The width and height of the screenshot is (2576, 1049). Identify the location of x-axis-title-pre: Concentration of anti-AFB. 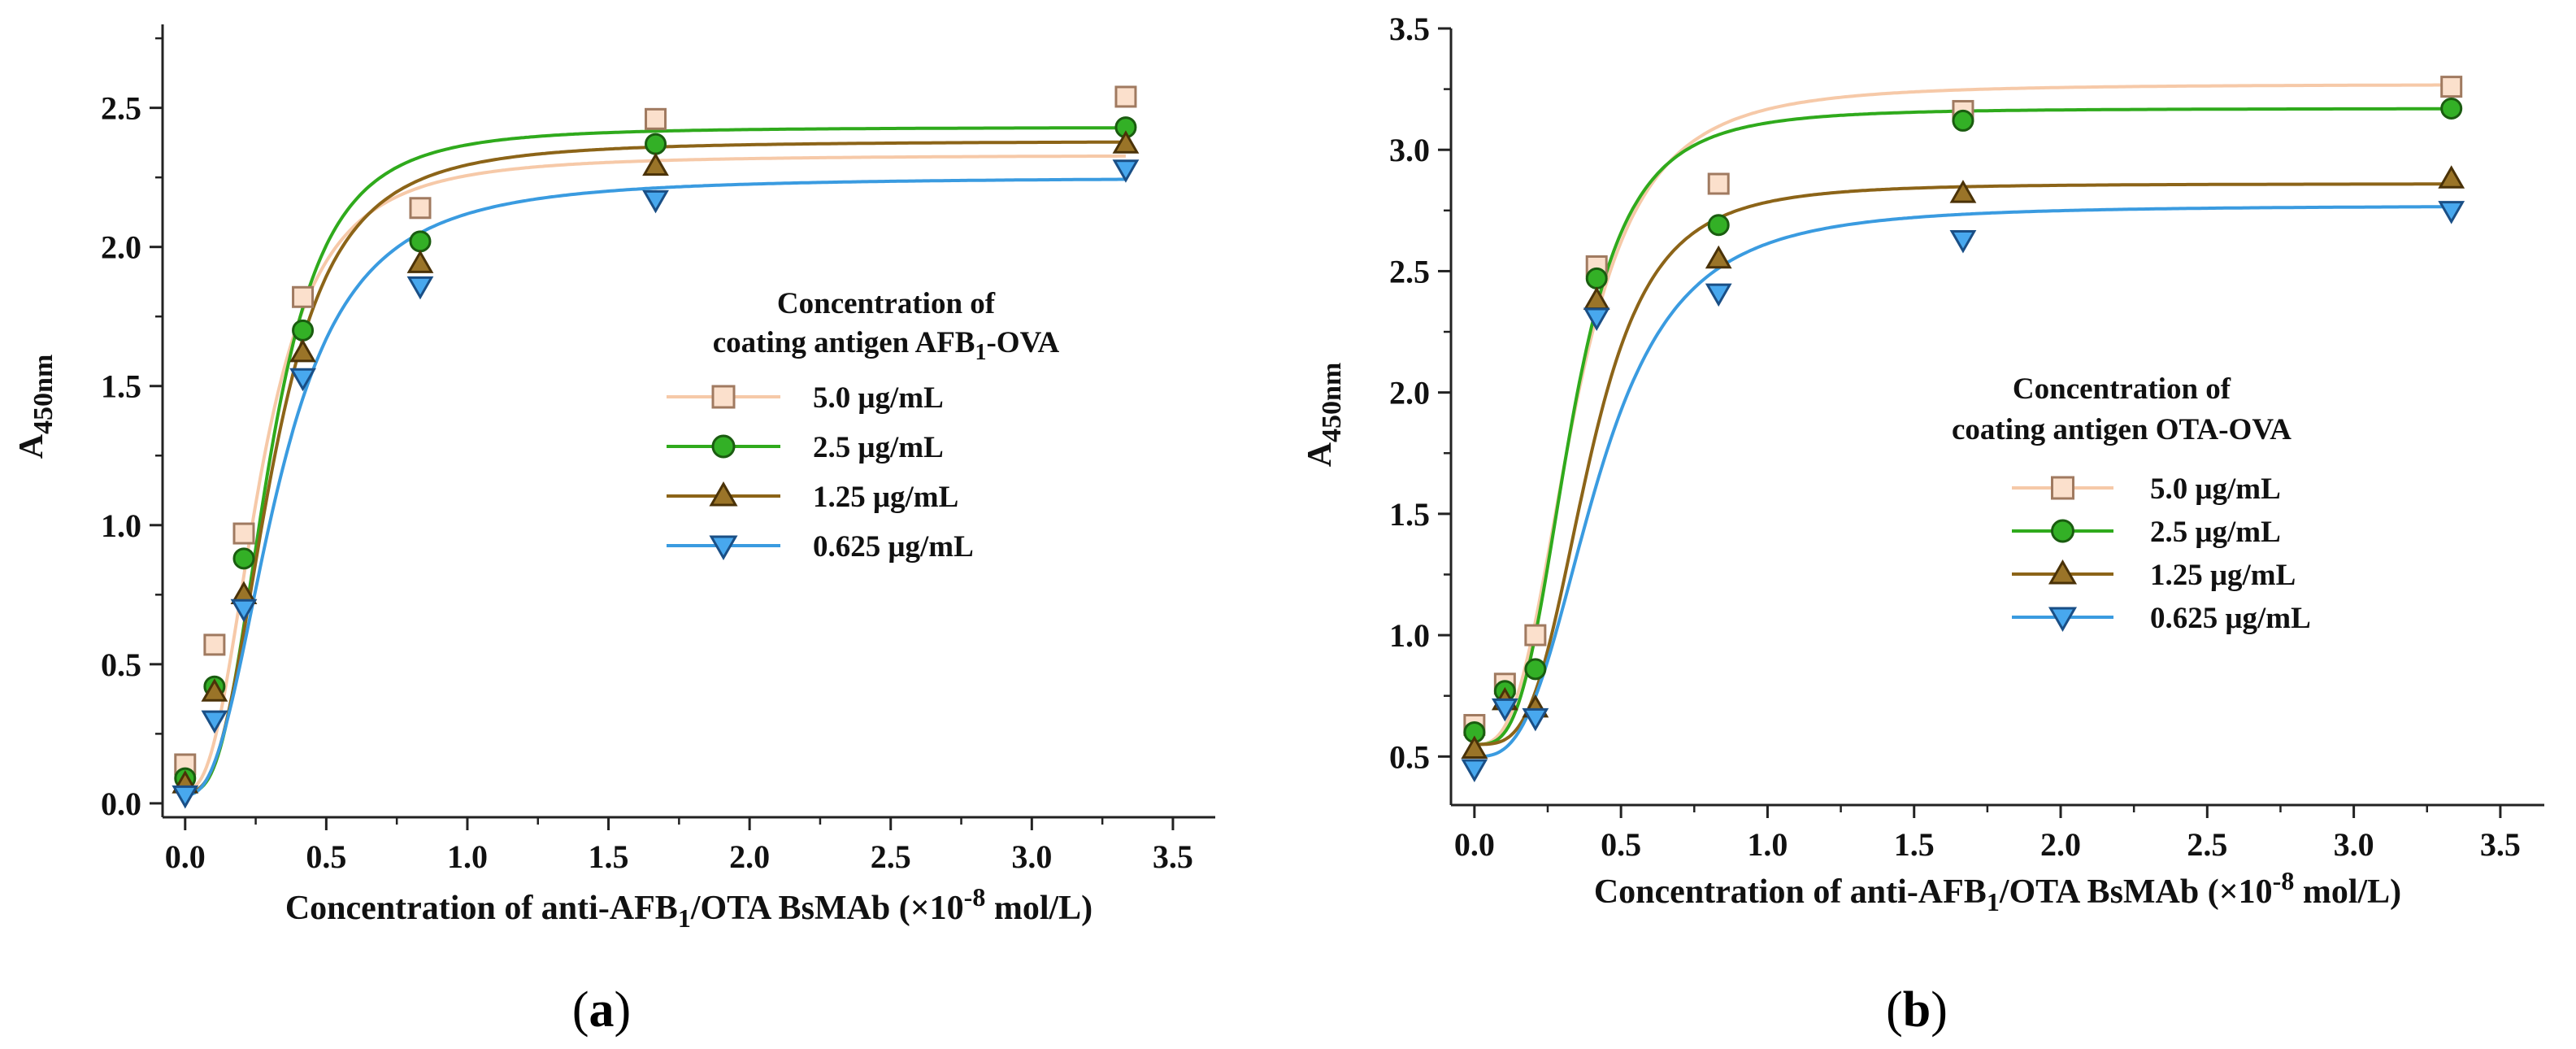
(481, 908).